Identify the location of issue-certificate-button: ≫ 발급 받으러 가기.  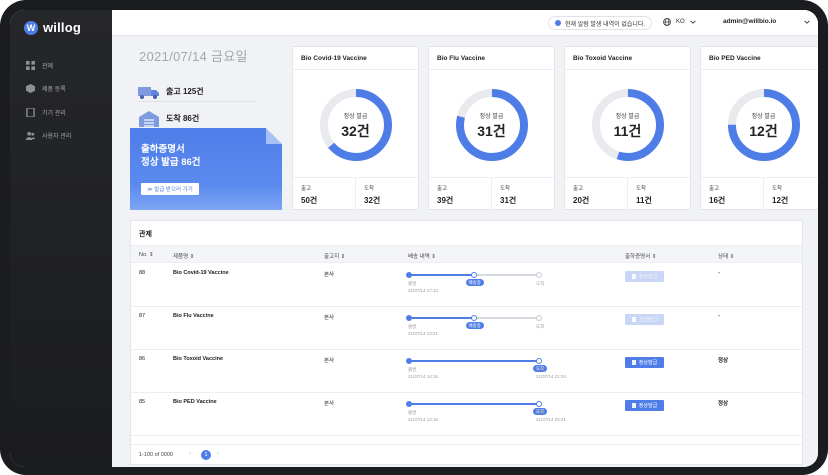
(170, 189).